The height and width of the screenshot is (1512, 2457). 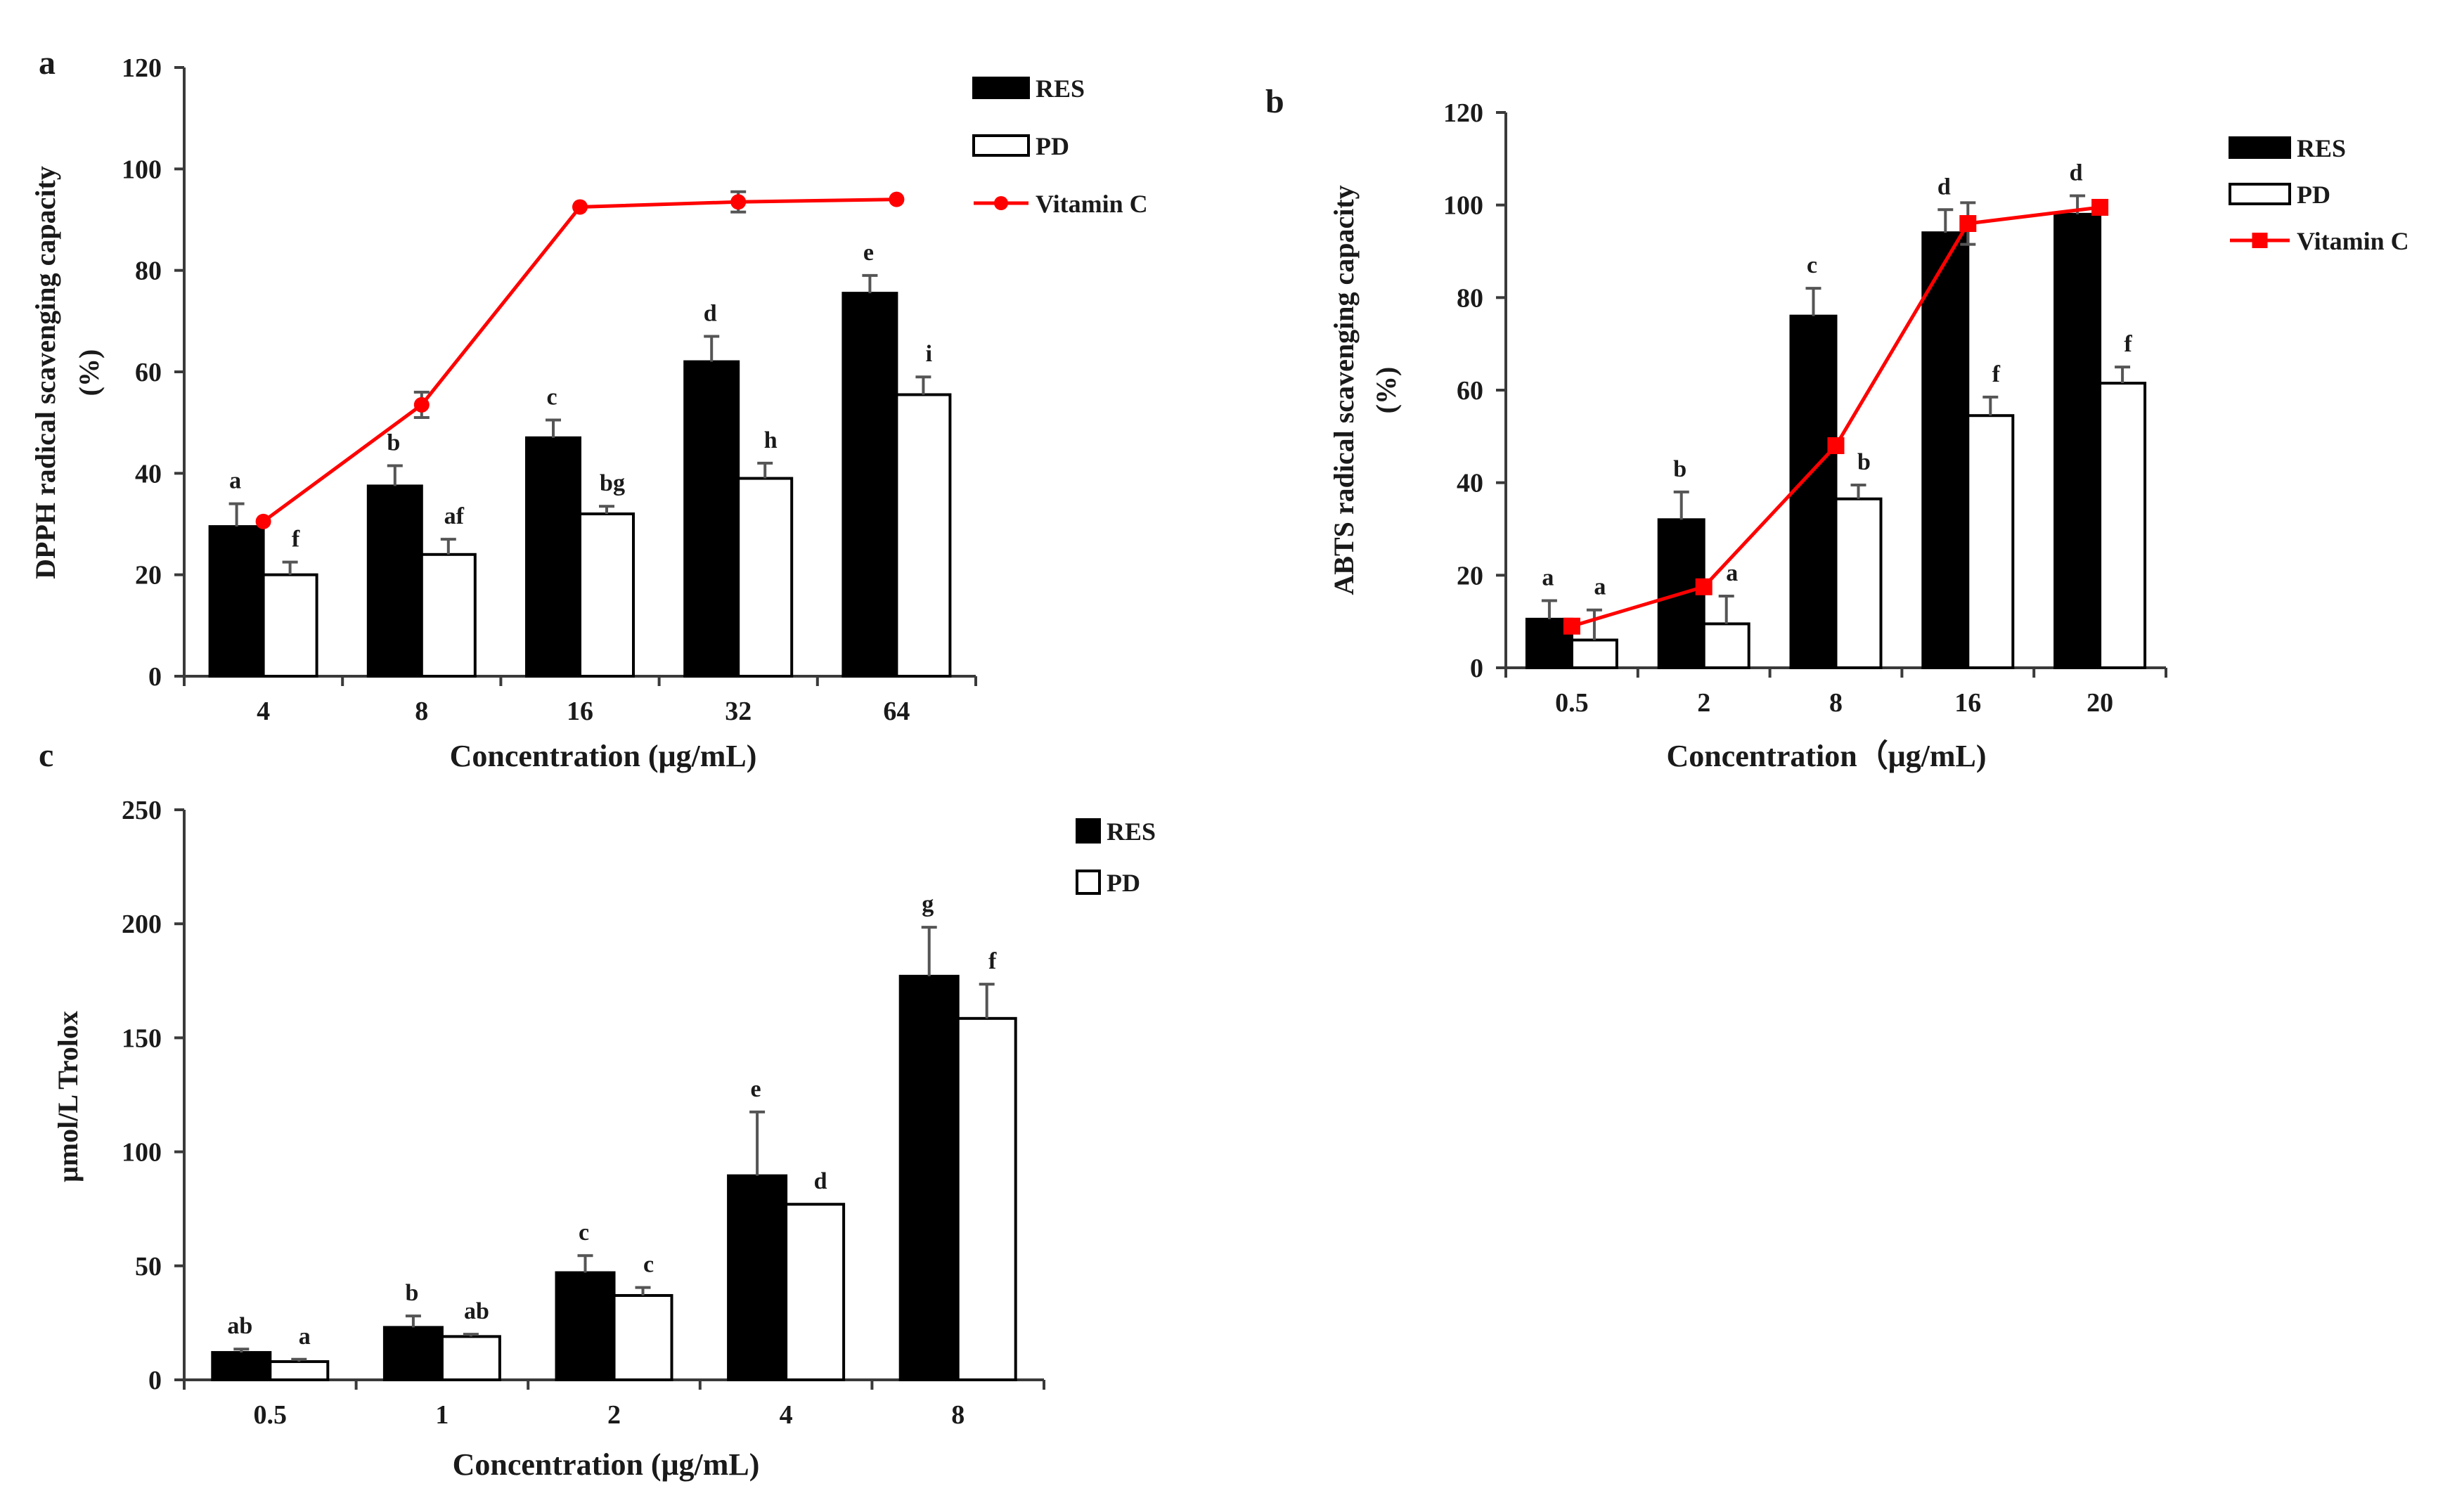 I want to click on x-axis-title: Concentration (μg/mL), so click(x=606, y=1464).